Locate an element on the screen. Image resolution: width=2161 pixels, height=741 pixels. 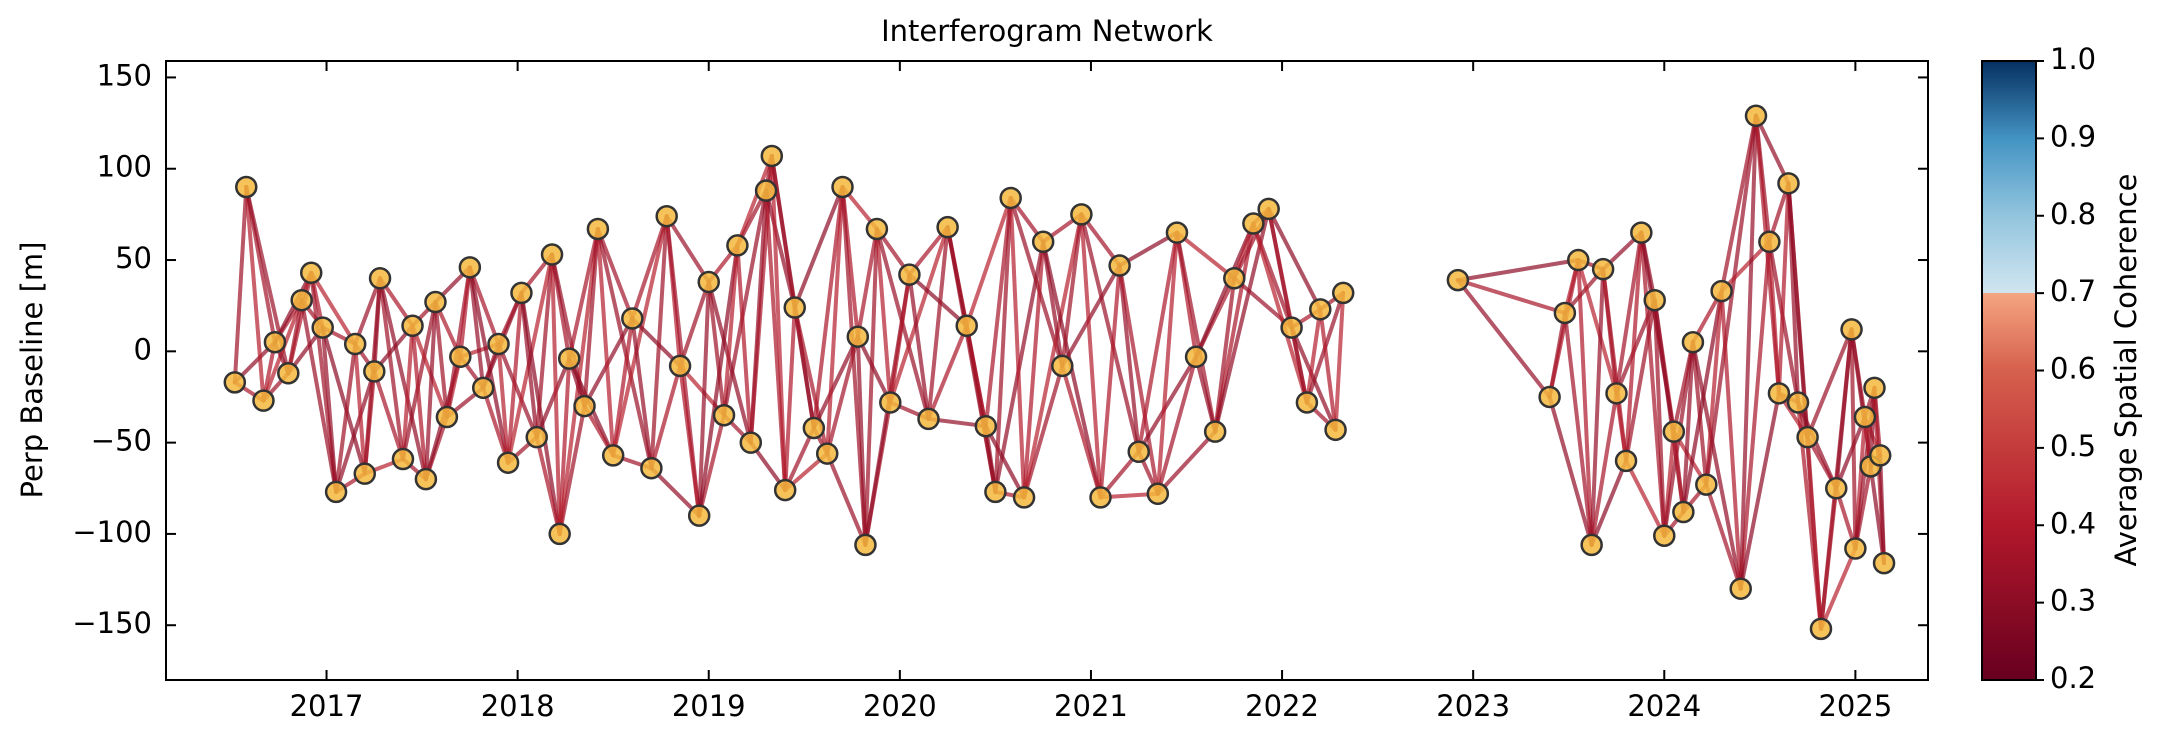
x-tick-label: 2017 is located at coordinates (327, 706).